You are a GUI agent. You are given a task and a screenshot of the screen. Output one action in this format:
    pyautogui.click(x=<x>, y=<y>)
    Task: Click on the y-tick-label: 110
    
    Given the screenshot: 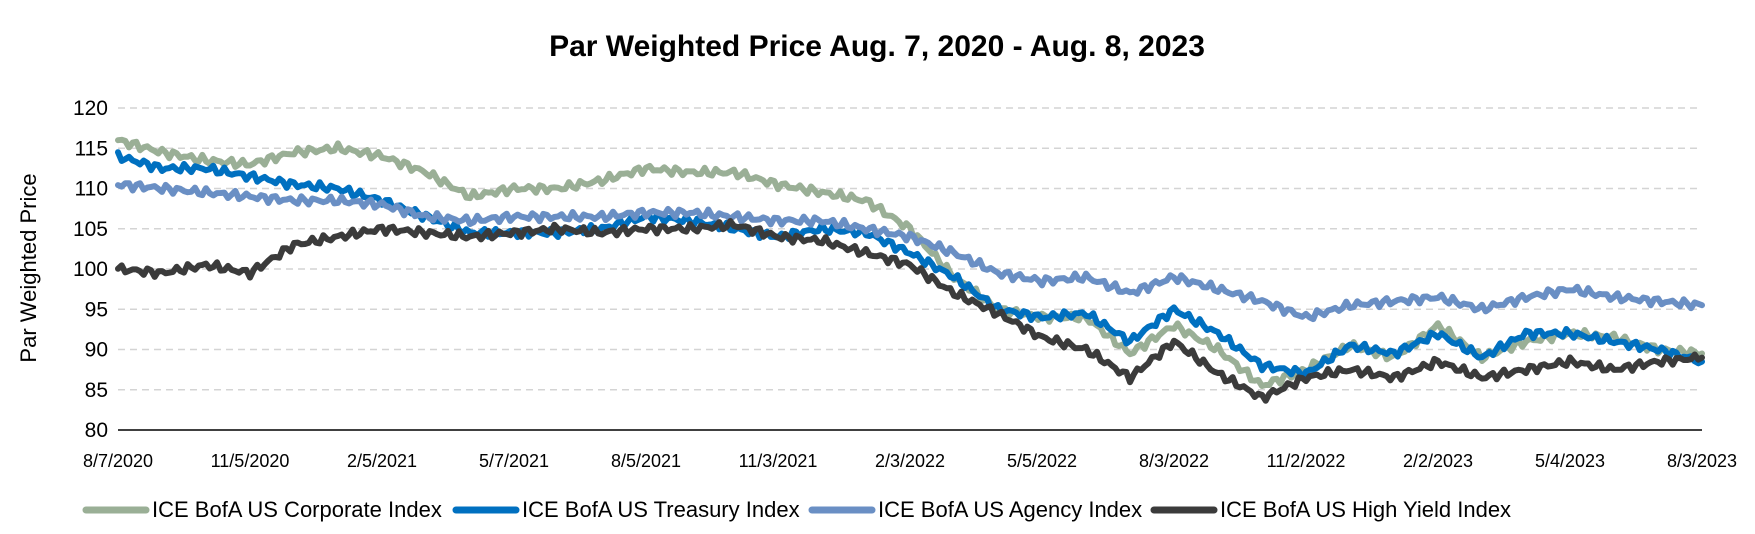 What is the action you would take?
    pyautogui.click(x=91, y=189)
    